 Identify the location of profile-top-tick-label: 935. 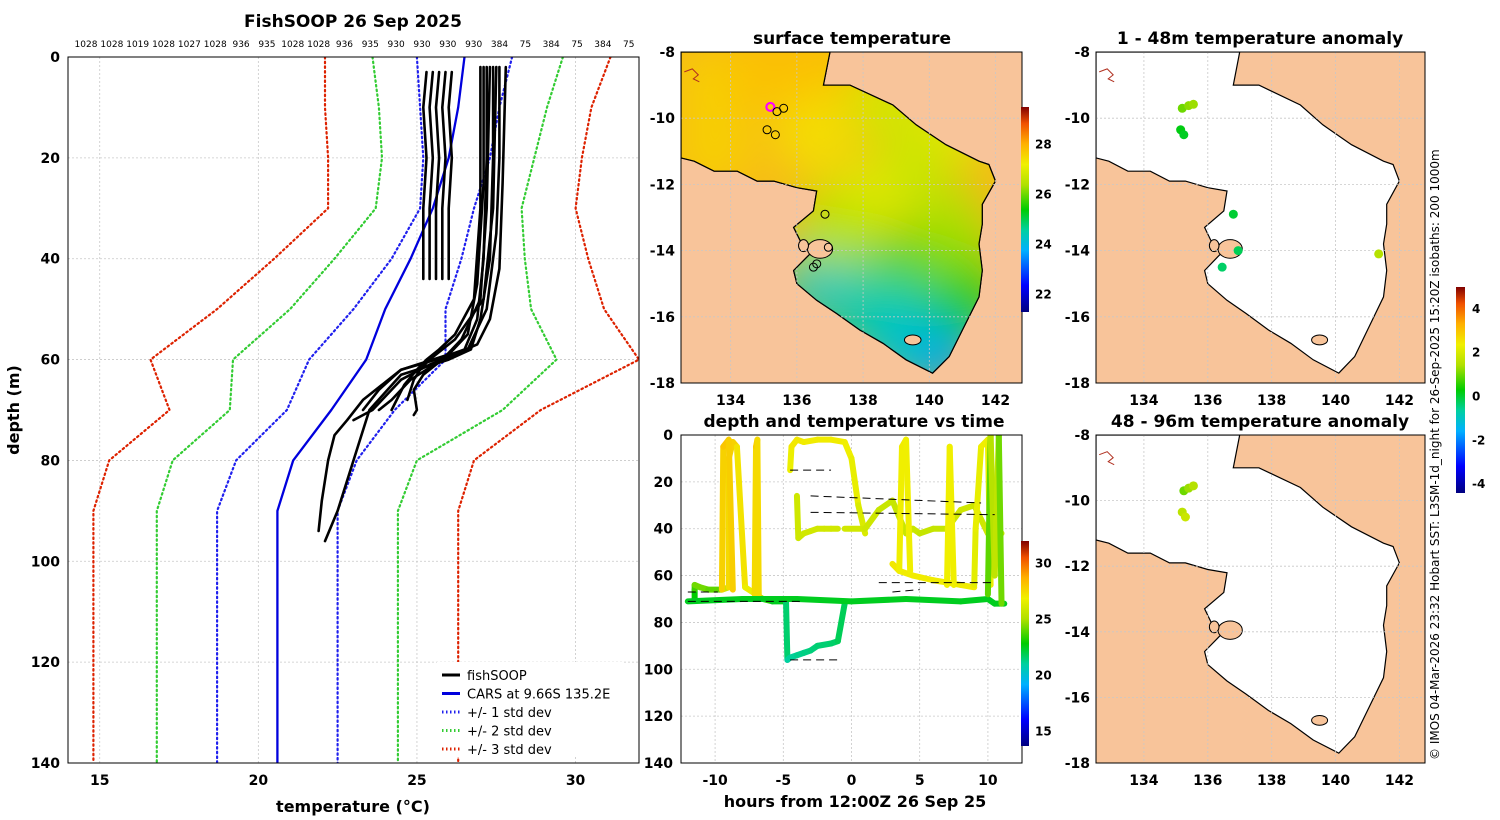
(266, 45).